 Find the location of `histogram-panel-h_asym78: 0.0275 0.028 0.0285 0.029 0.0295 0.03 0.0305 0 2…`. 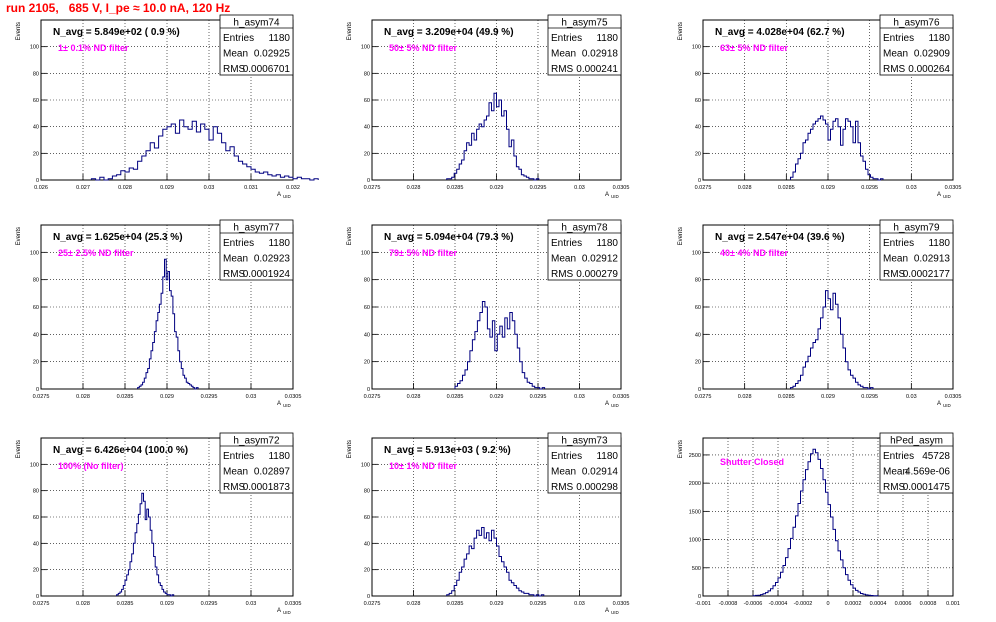

histogram-panel-h_asym78: 0.0275 0.028 0.0285 0.029 0.0295 0.03 0.0305 0 2… is located at coordinates (488, 313).